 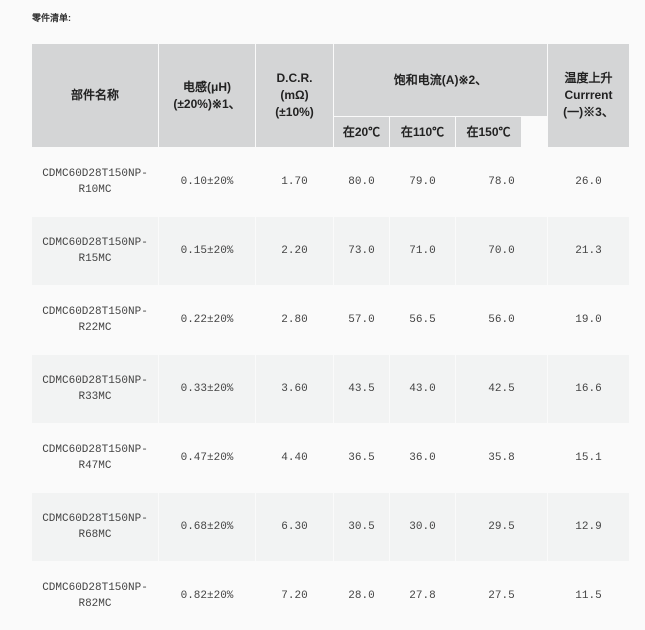 What do you see at coordinates (488, 132) in the screenshot?
I see `header-sat-150c: 在150℃` at bounding box center [488, 132].